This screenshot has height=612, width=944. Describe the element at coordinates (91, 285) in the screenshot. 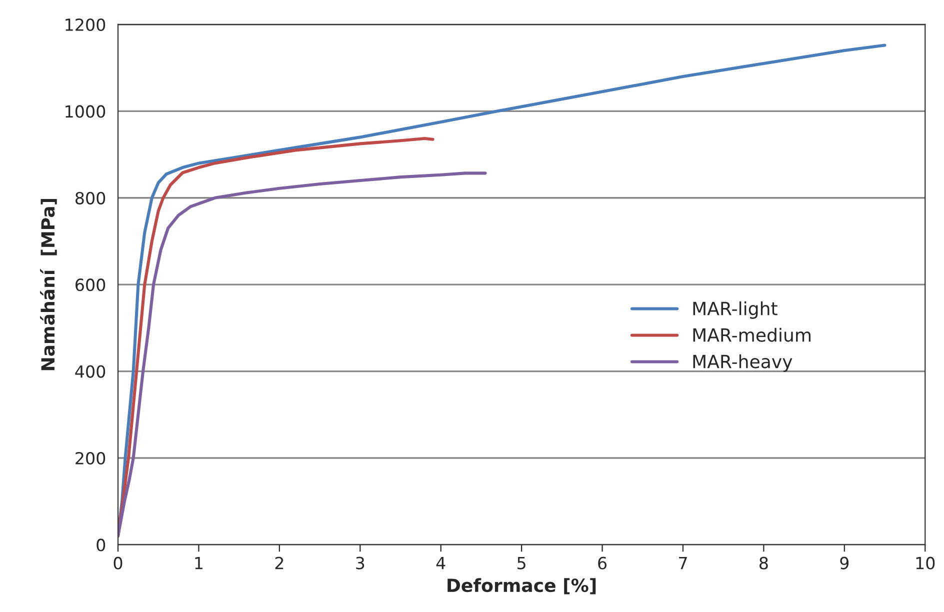

I see `y-tick-label: 600` at that location.